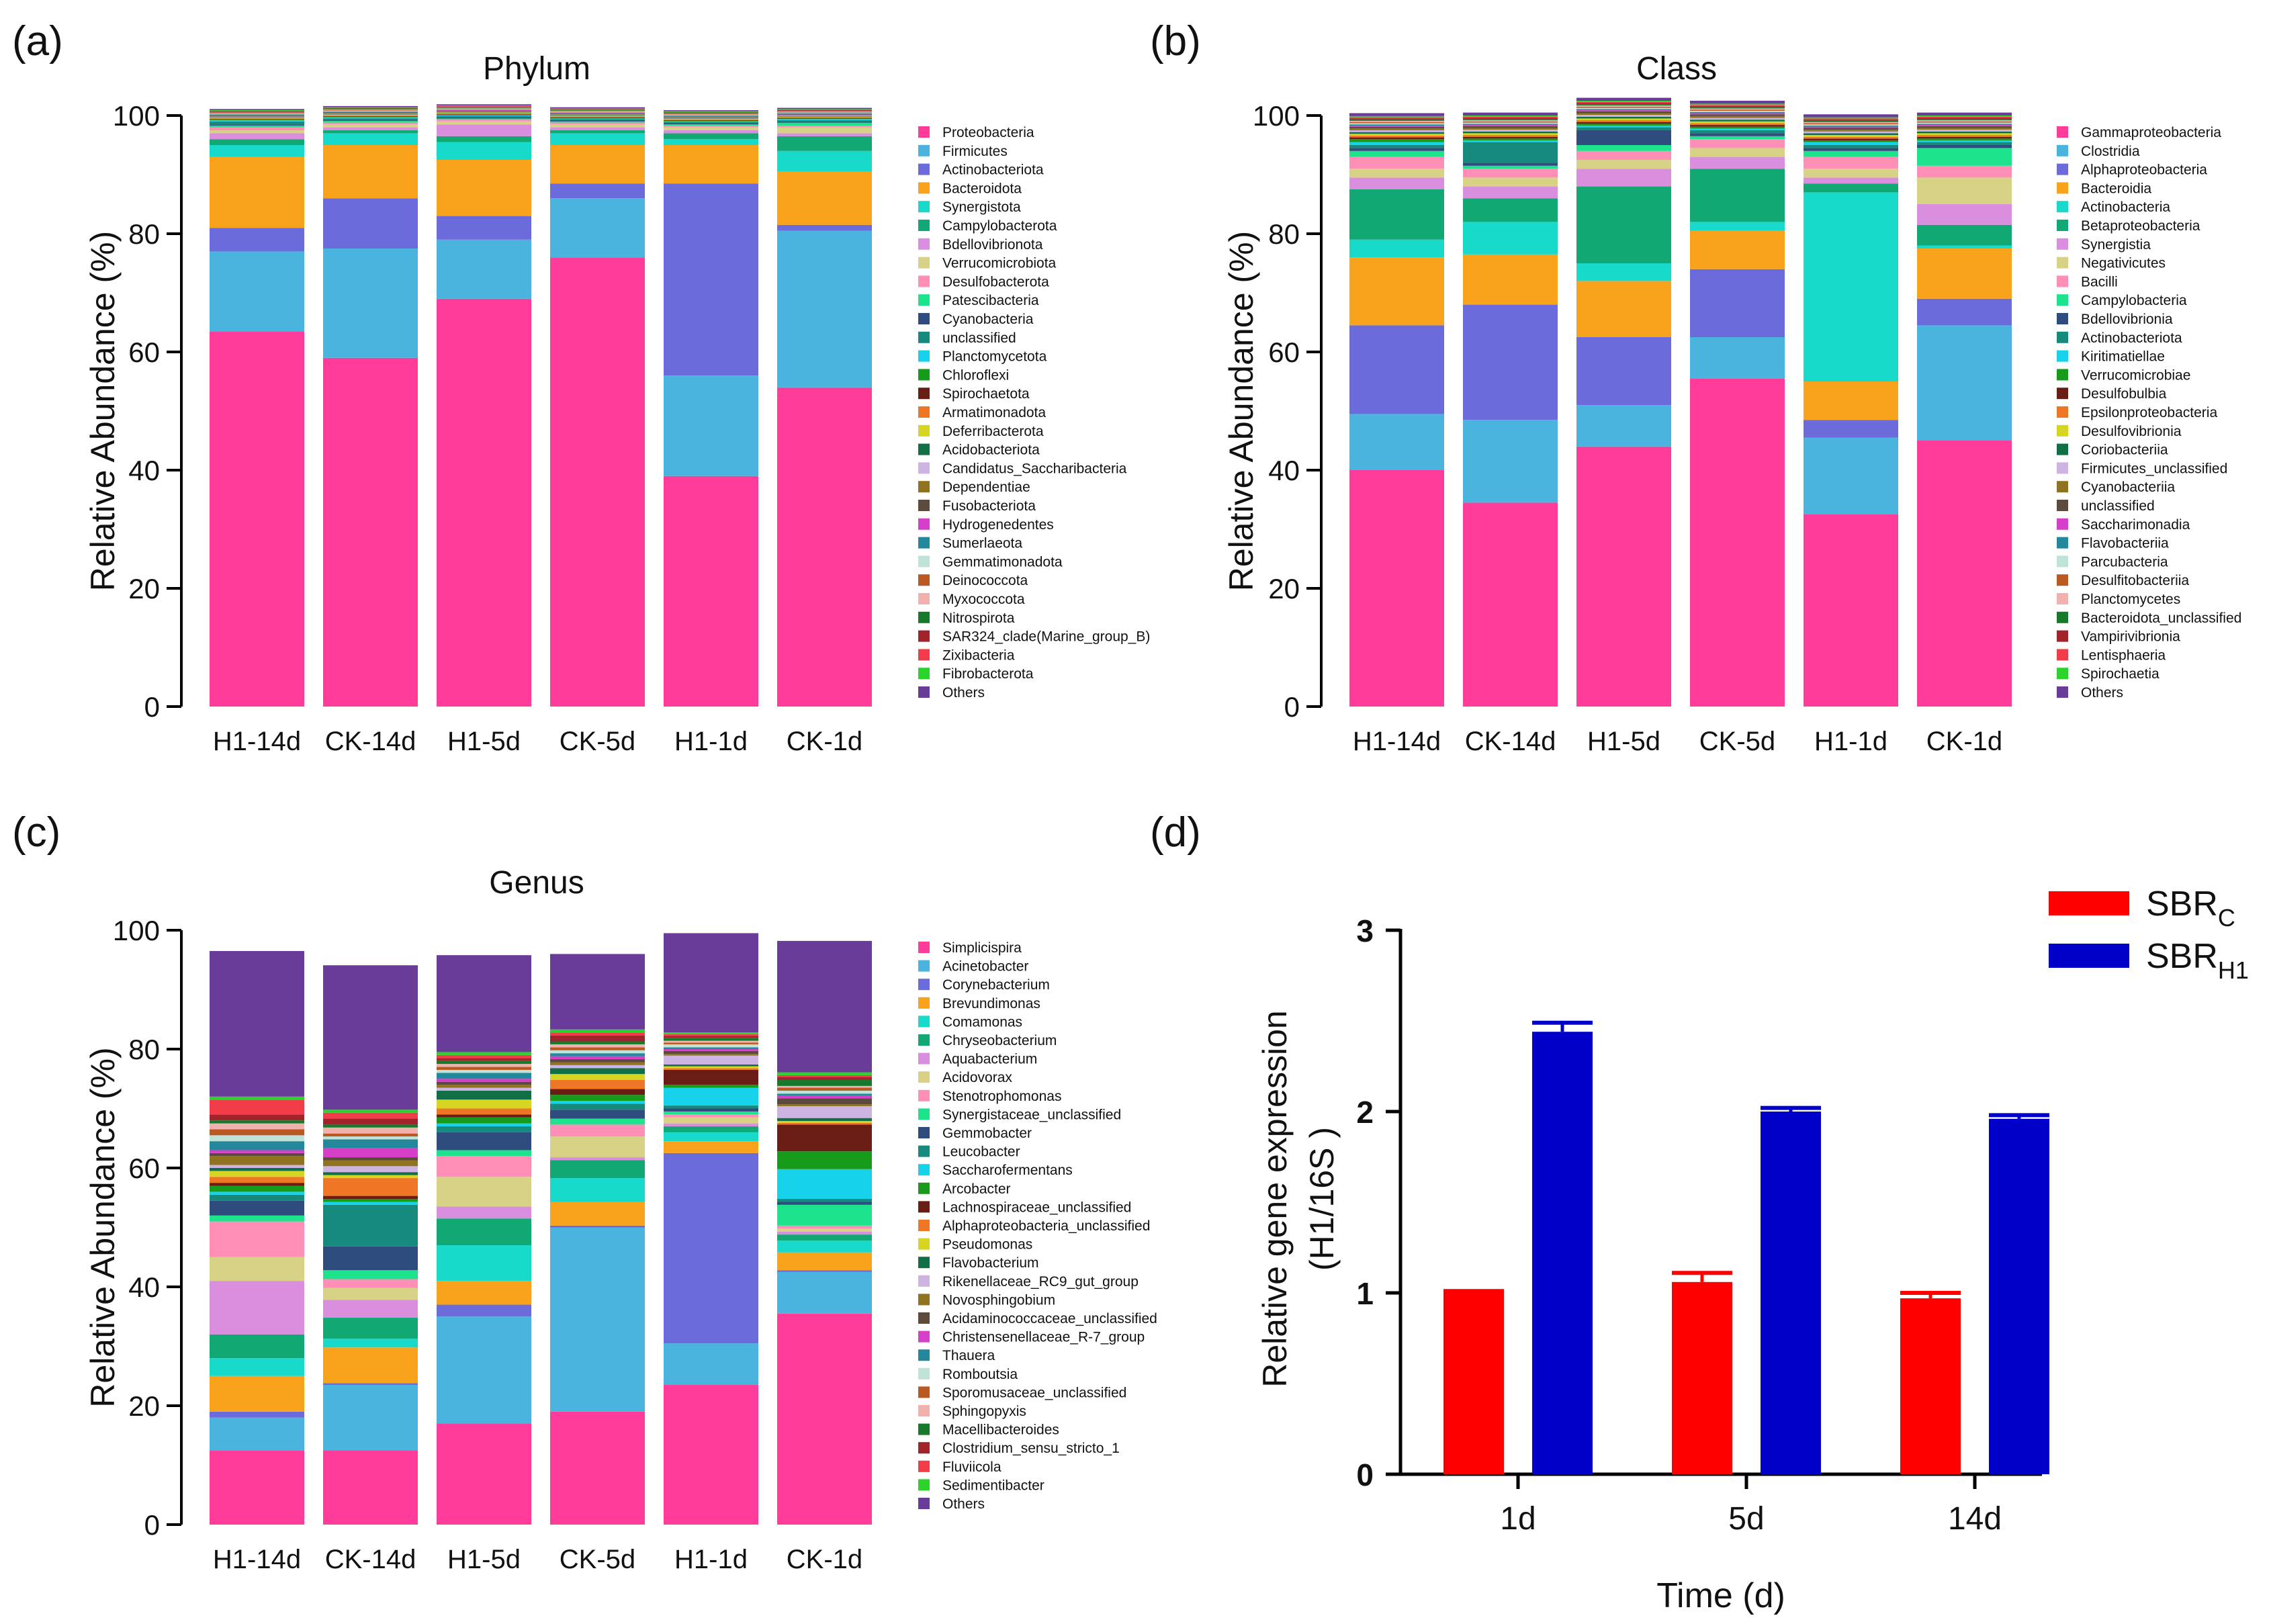 The image size is (2269, 1624). I want to click on legend-entry: Bdellovibrionota, so click(993, 245).